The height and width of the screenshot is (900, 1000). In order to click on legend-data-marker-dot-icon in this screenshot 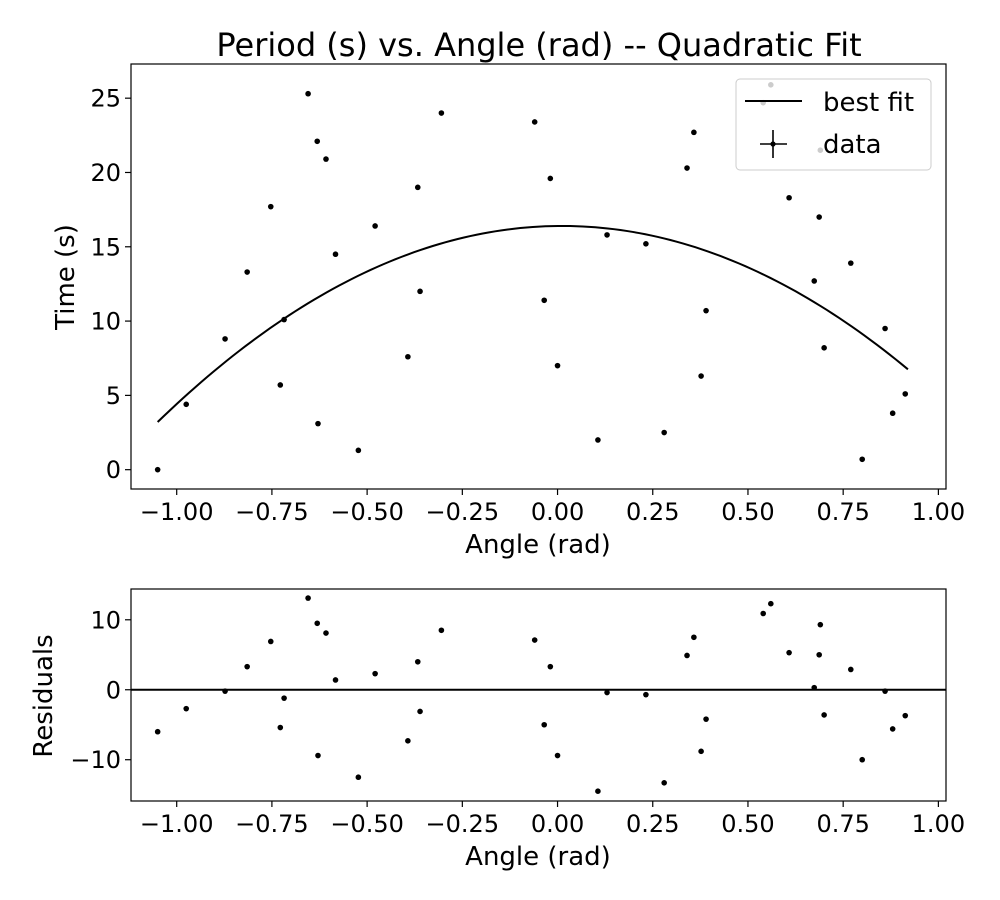, I will do `click(773, 144)`.